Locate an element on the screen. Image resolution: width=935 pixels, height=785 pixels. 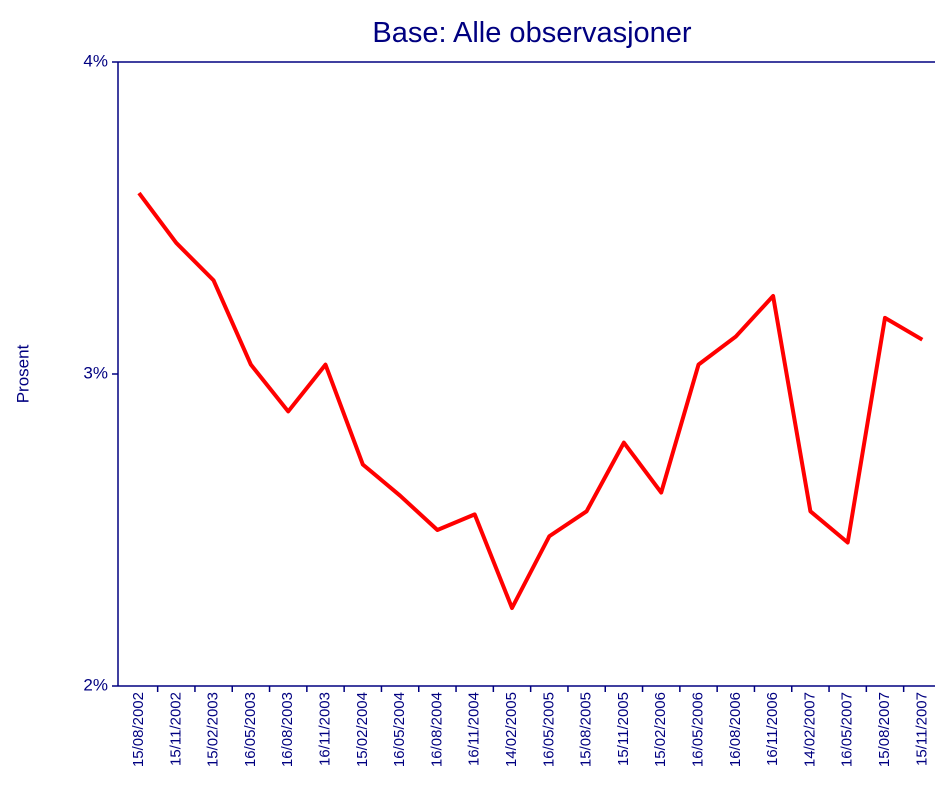
y-axis-label: Prosent is located at coordinates (22, 373).